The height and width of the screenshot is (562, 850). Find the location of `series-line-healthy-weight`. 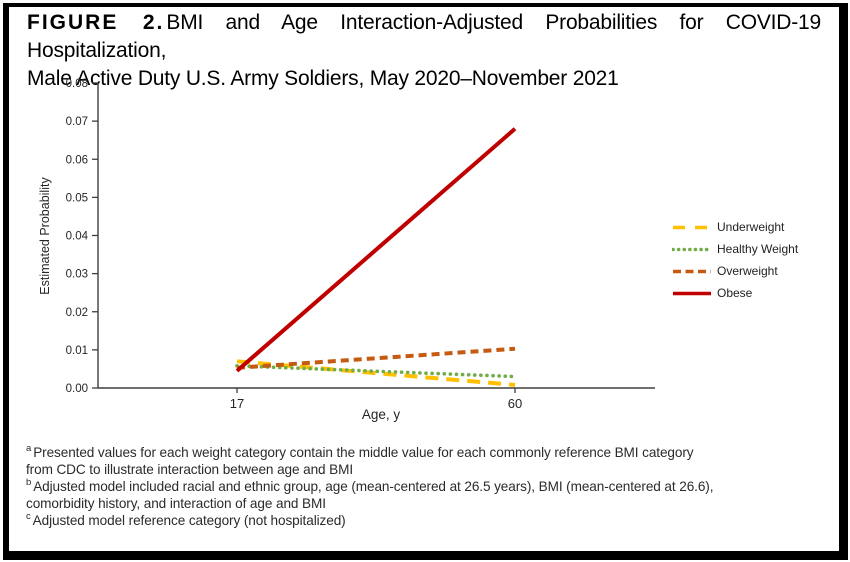

series-line-healthy-weight is located at coordinates (376, 371).